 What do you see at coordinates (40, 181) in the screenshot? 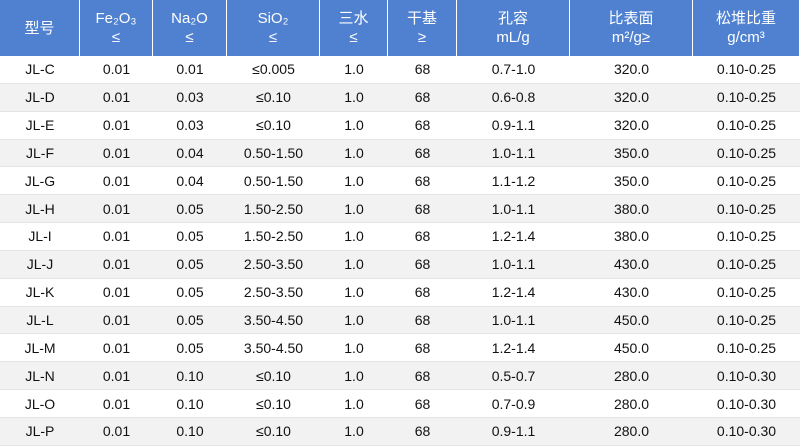
I see `cell: JL-G` at bounding box center [40, 181].